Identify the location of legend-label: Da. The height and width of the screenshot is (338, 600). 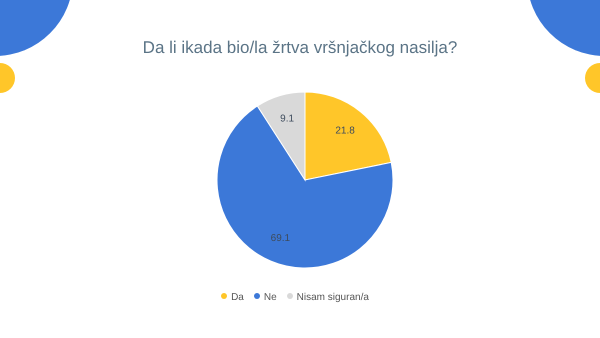
(237, 297).